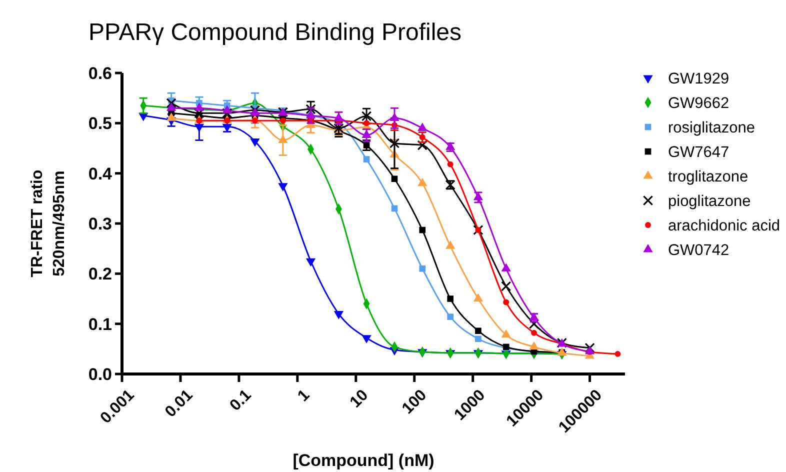  Describe the element at coordinates (699, 152) in the screenshot. I see `legend-label: GW7647` at that location.